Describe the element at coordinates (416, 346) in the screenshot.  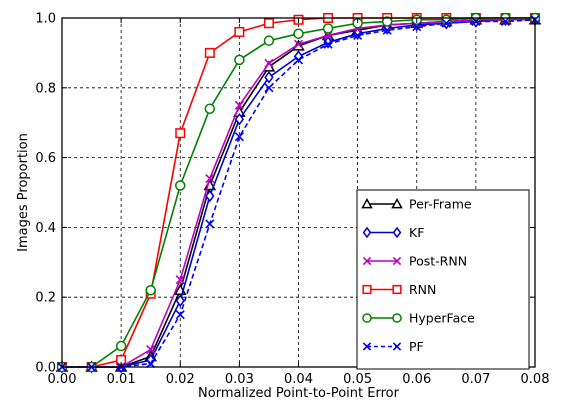
I see `legend-label: PF` at that location.